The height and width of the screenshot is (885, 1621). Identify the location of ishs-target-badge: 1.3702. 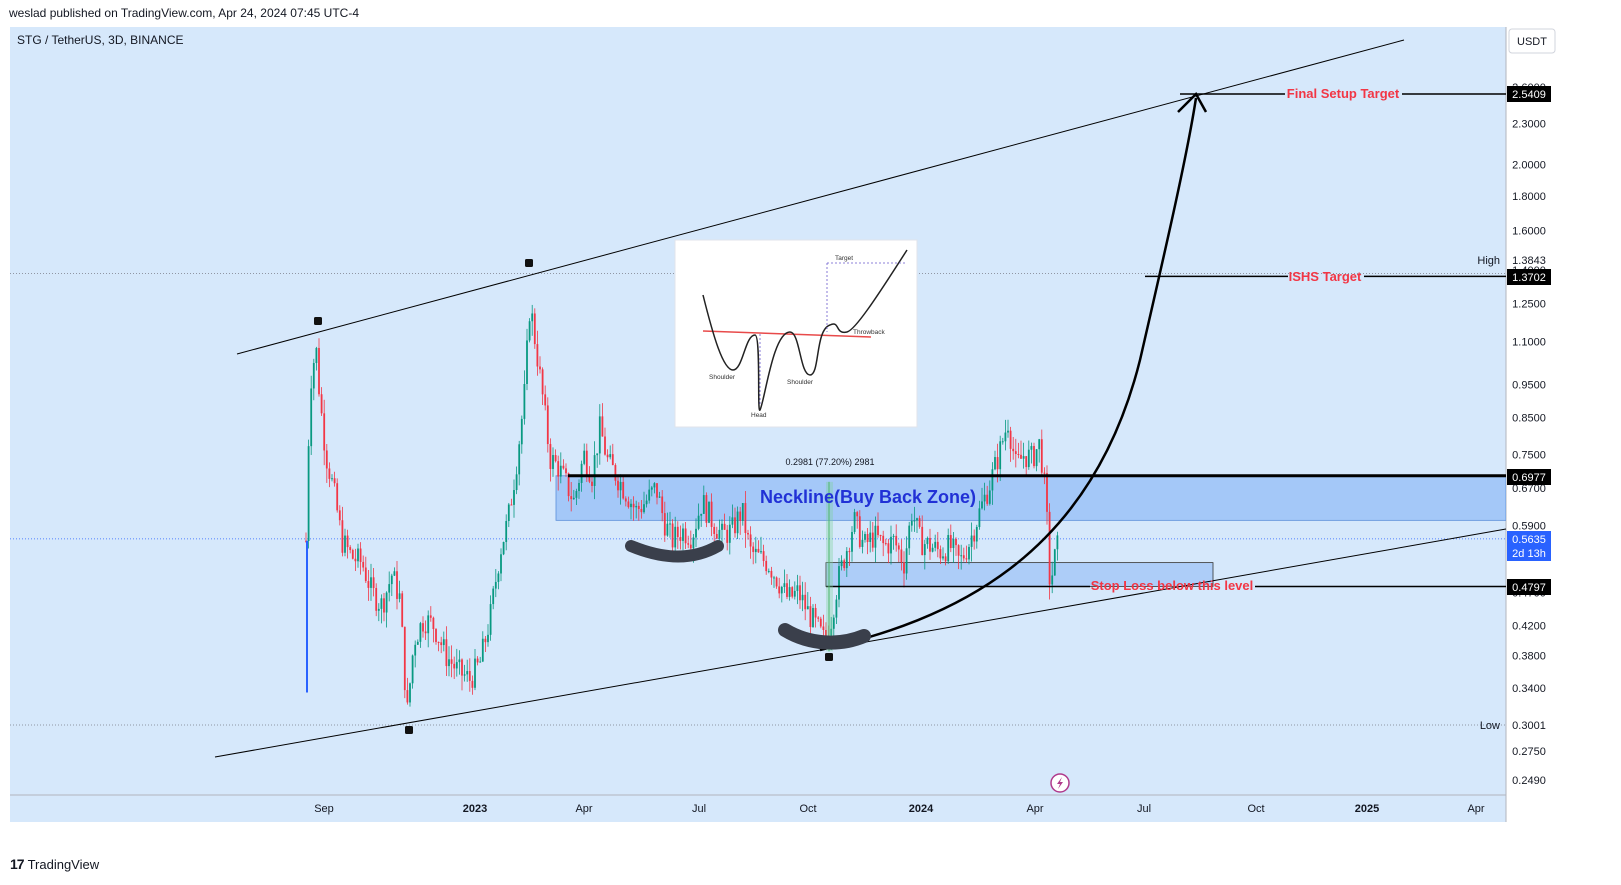
(1529, 277).